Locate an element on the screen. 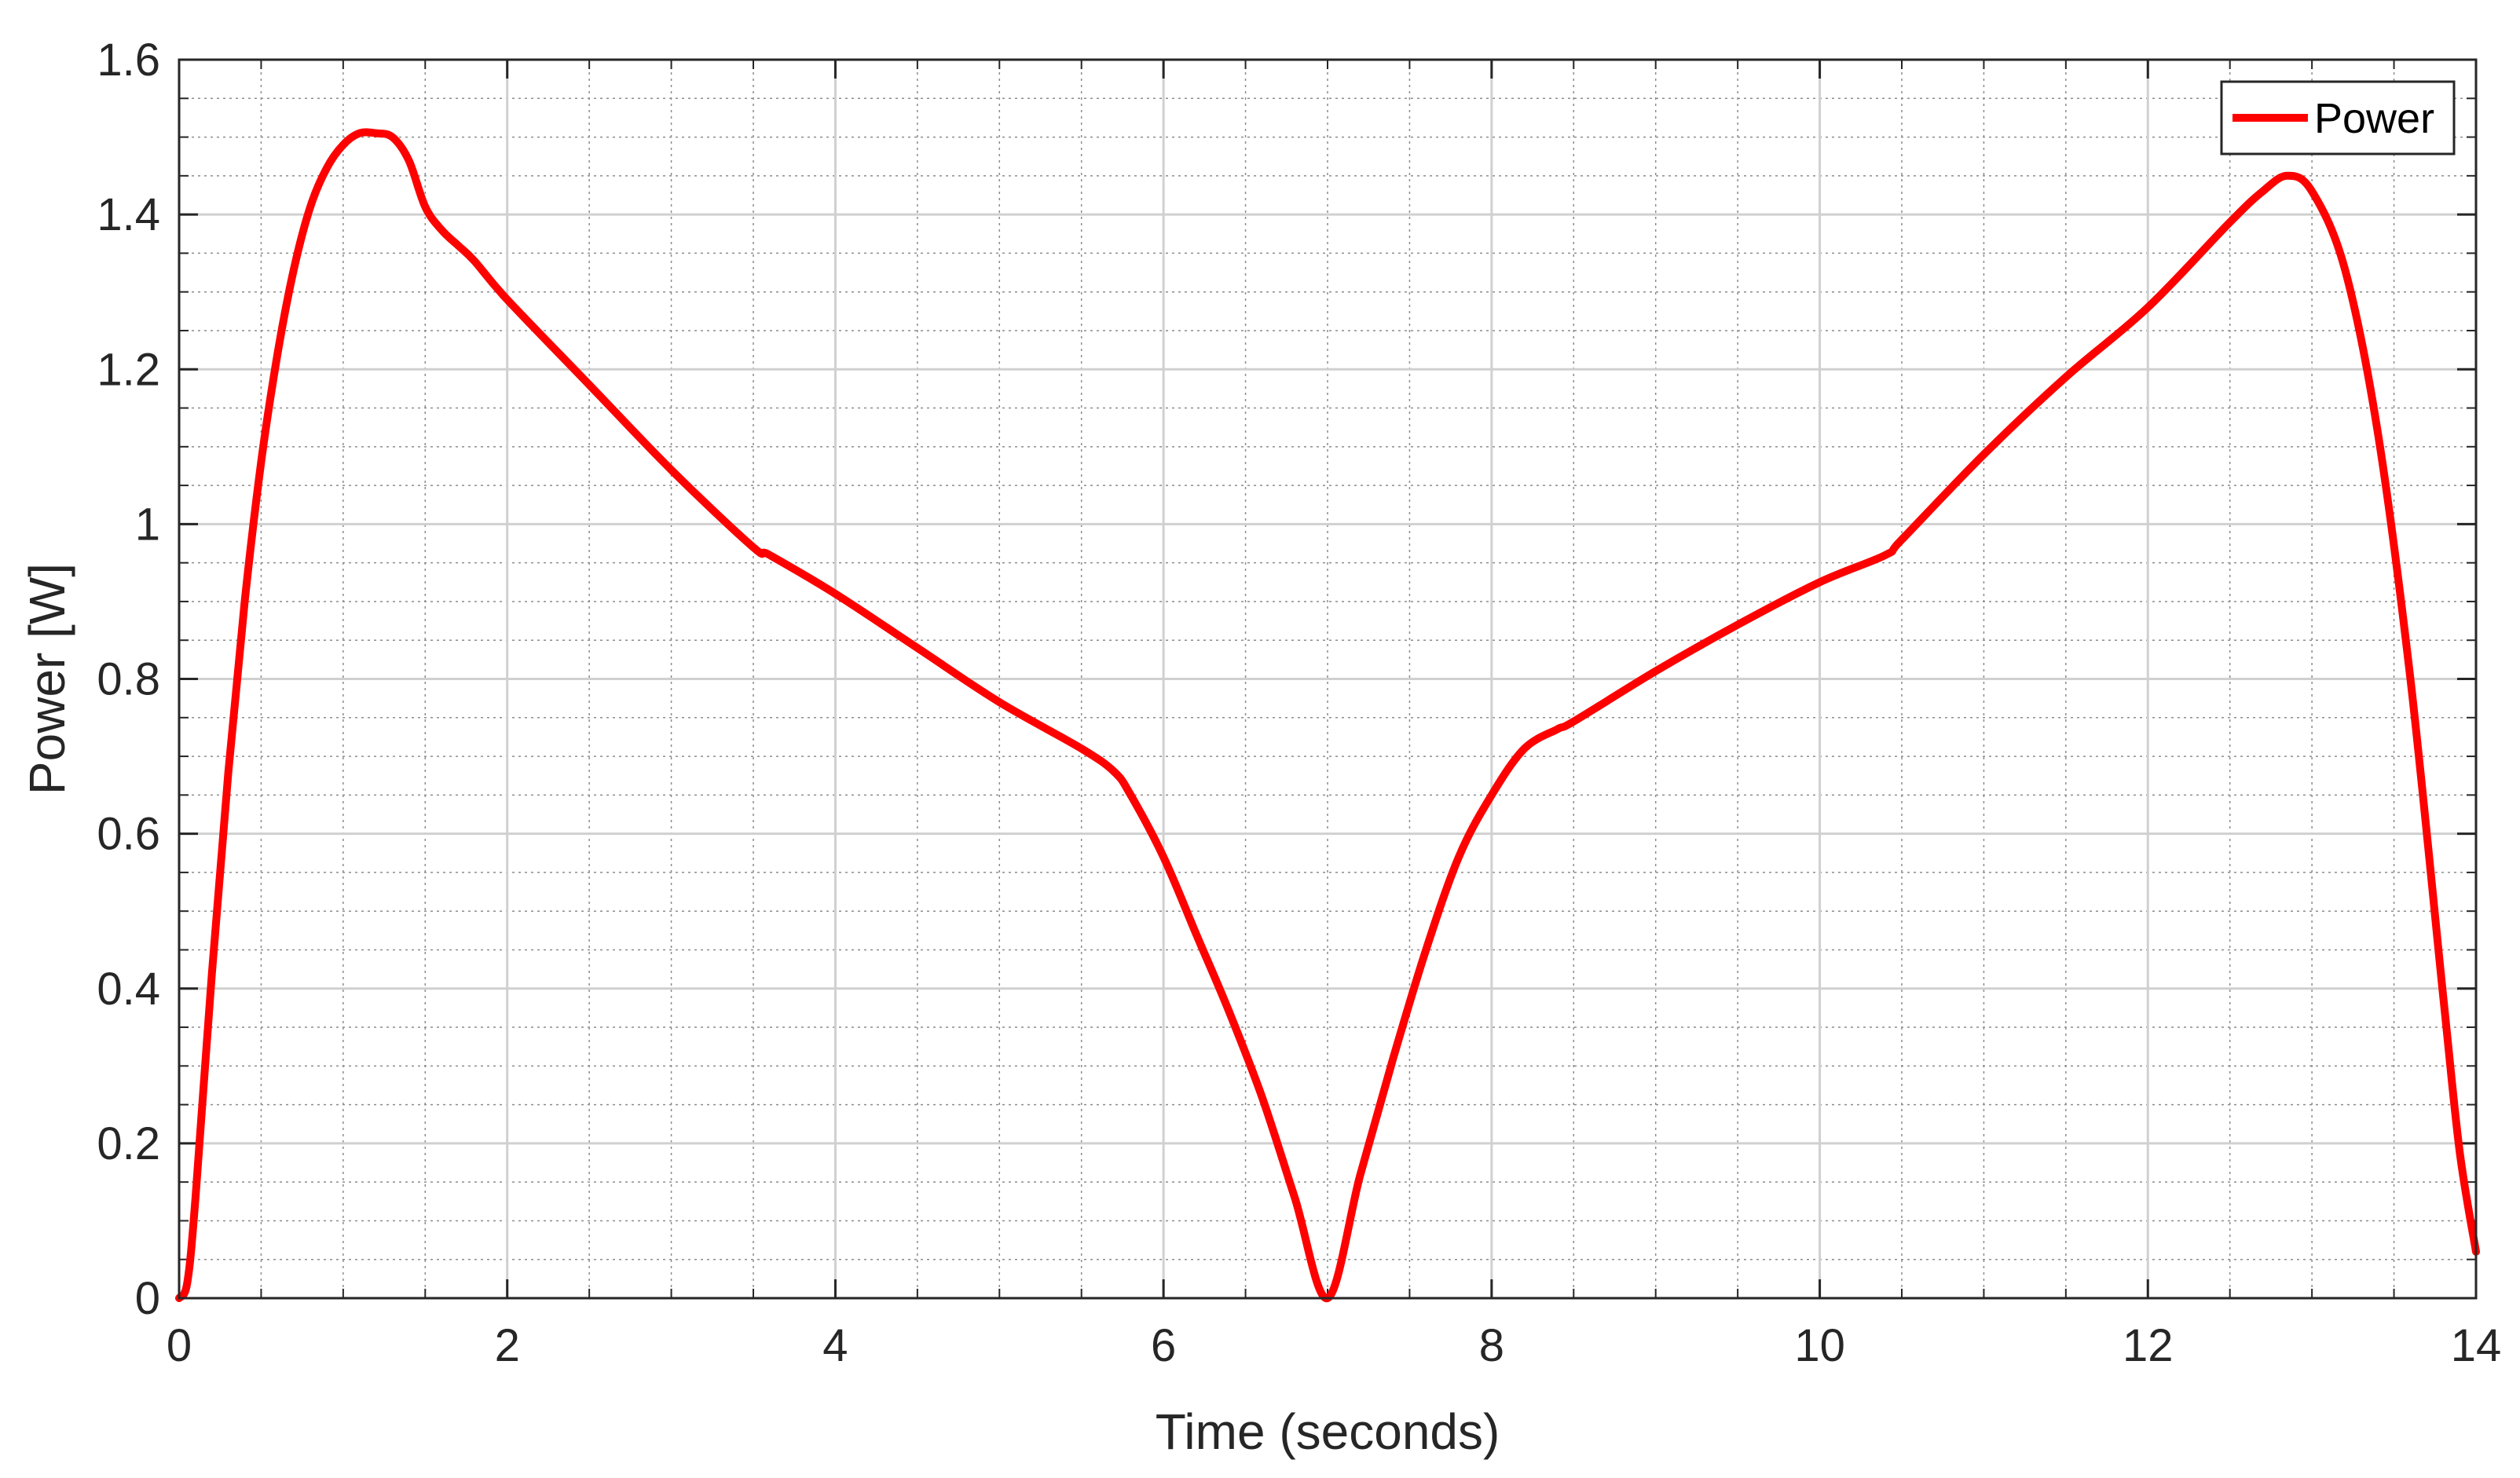 Image resolution: width=2520 pixels, height=1478 pixels. y-tick-label: 0.4 is located at coordinates (128, 989).